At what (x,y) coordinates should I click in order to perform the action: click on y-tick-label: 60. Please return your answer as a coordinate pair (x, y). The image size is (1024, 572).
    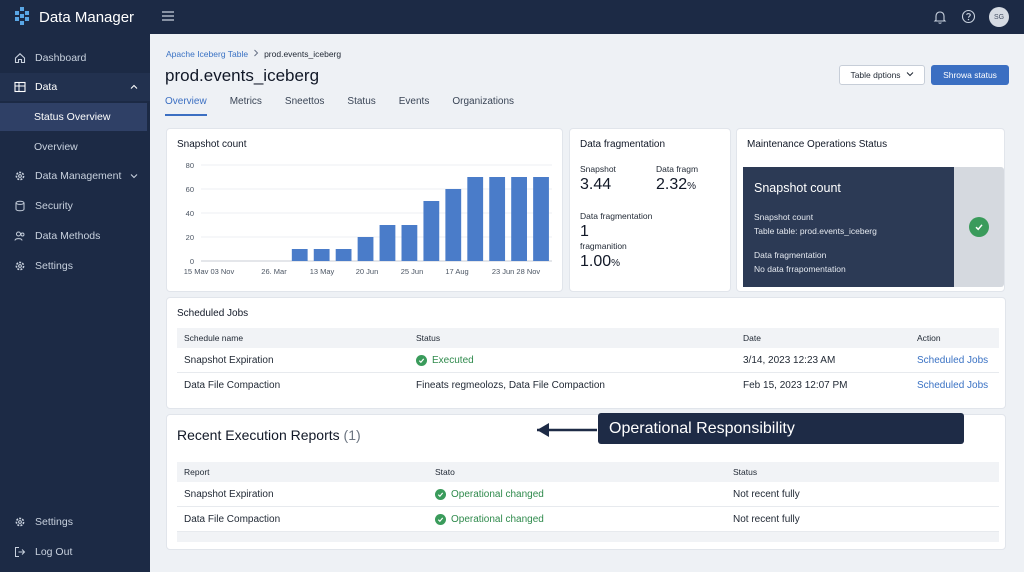
    Looking at the image, I should click on (190, 189).